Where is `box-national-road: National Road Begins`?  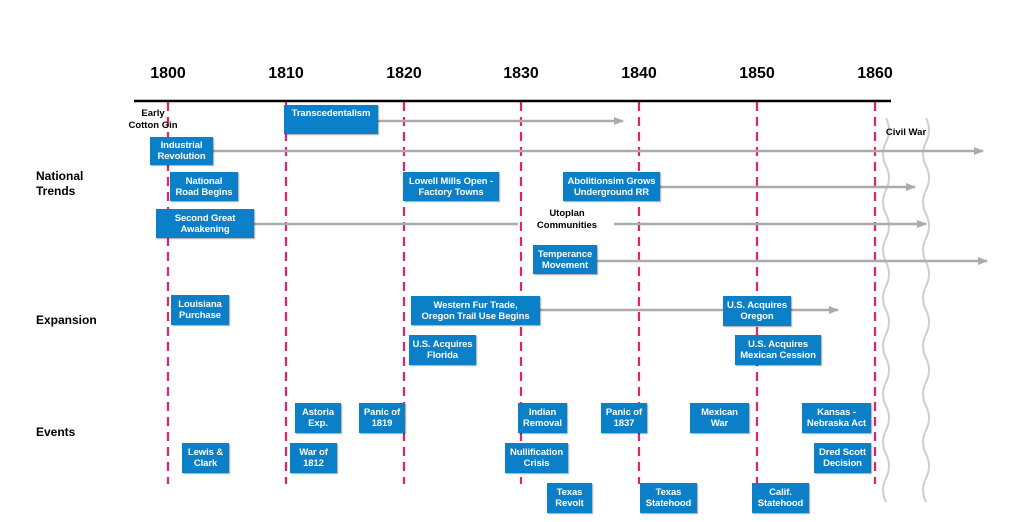 box-national-road: National Road Begins is located at coordinates (204, 186).